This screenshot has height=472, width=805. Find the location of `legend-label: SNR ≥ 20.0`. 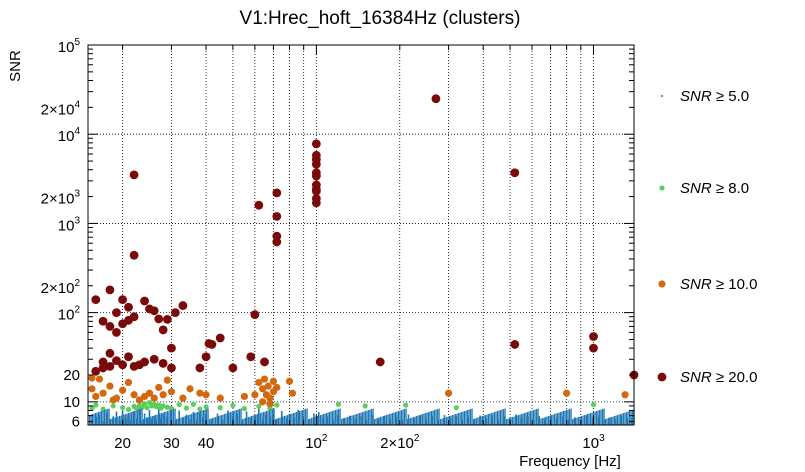

legend-label: SNR ≥ 20.0 is located at coordinates (718, 377).